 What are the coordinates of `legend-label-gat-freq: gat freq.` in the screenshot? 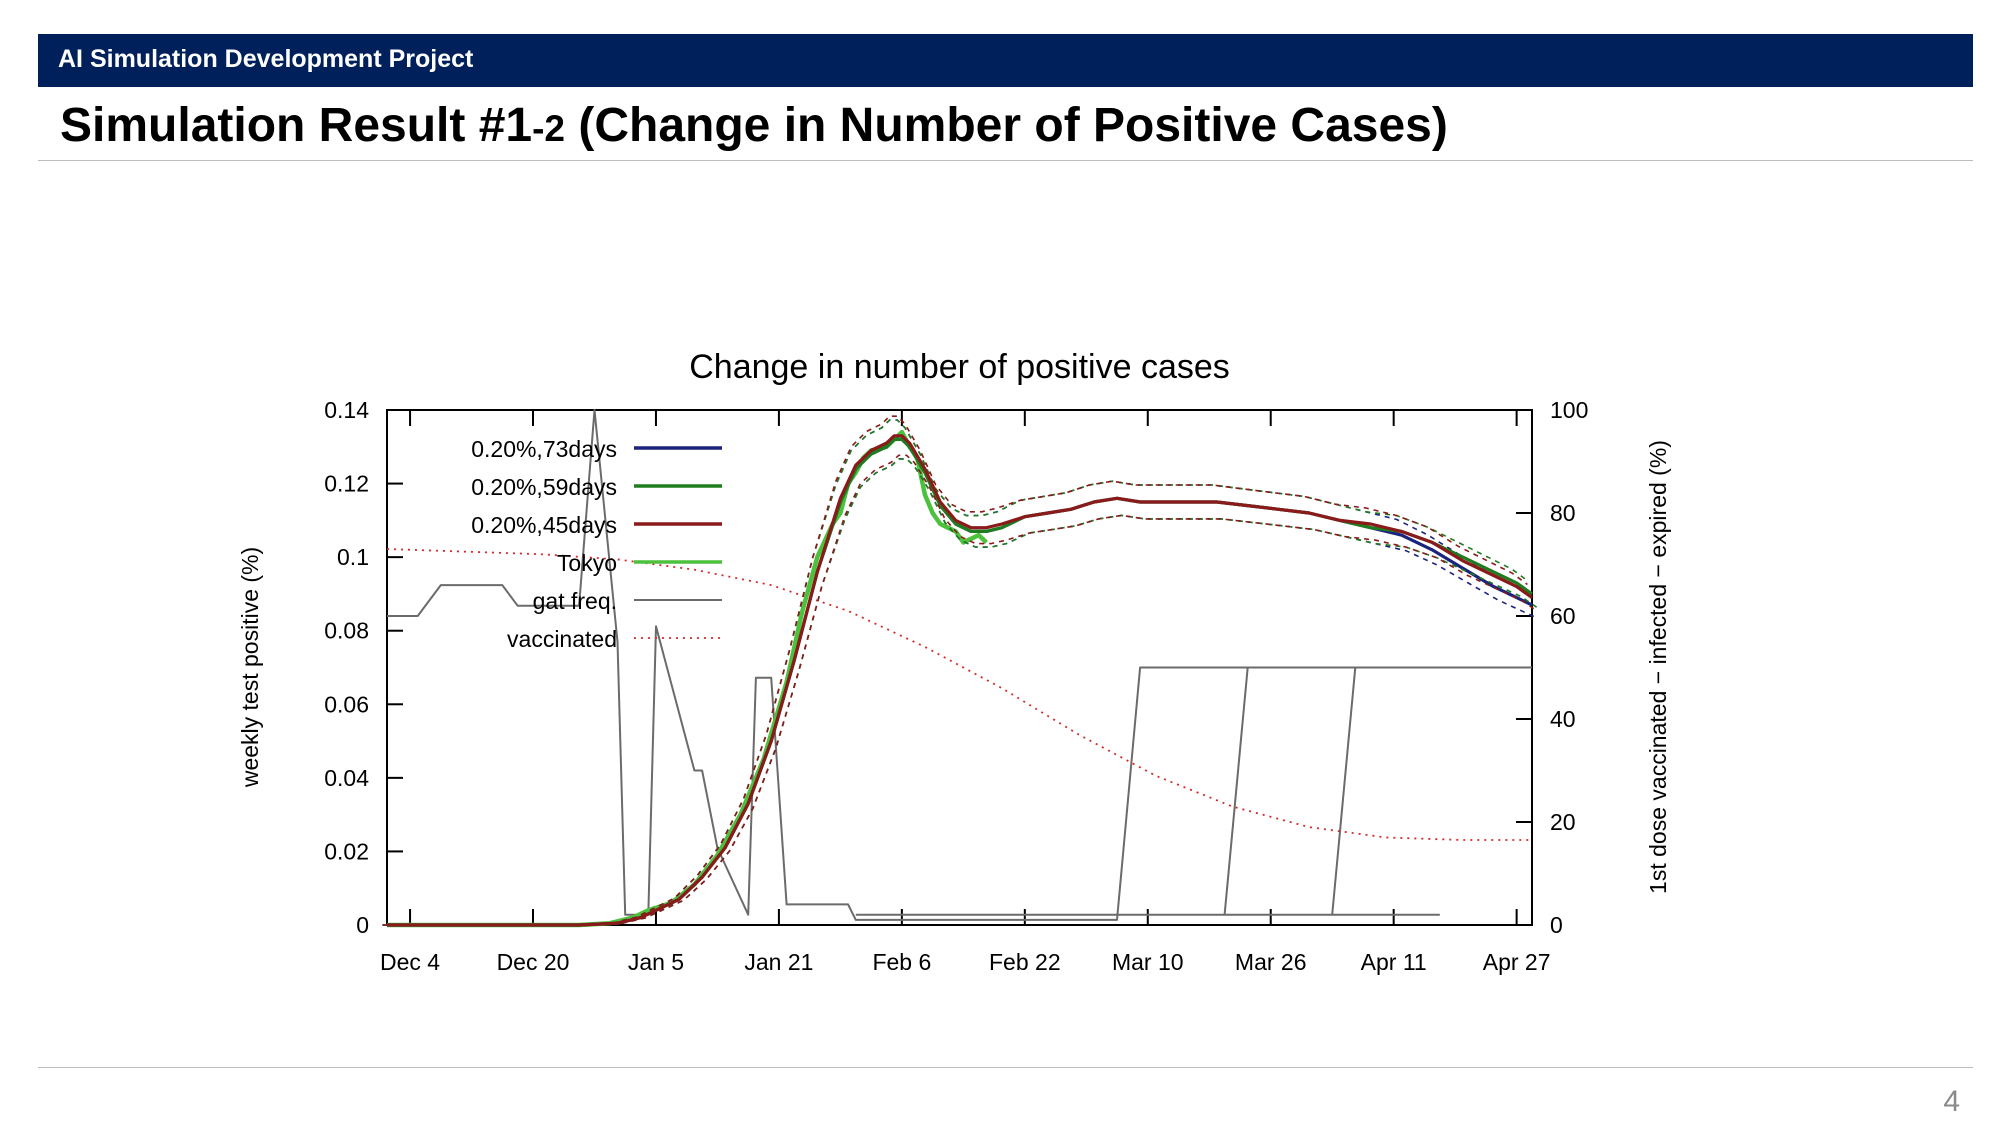 It's located at (575, 601).